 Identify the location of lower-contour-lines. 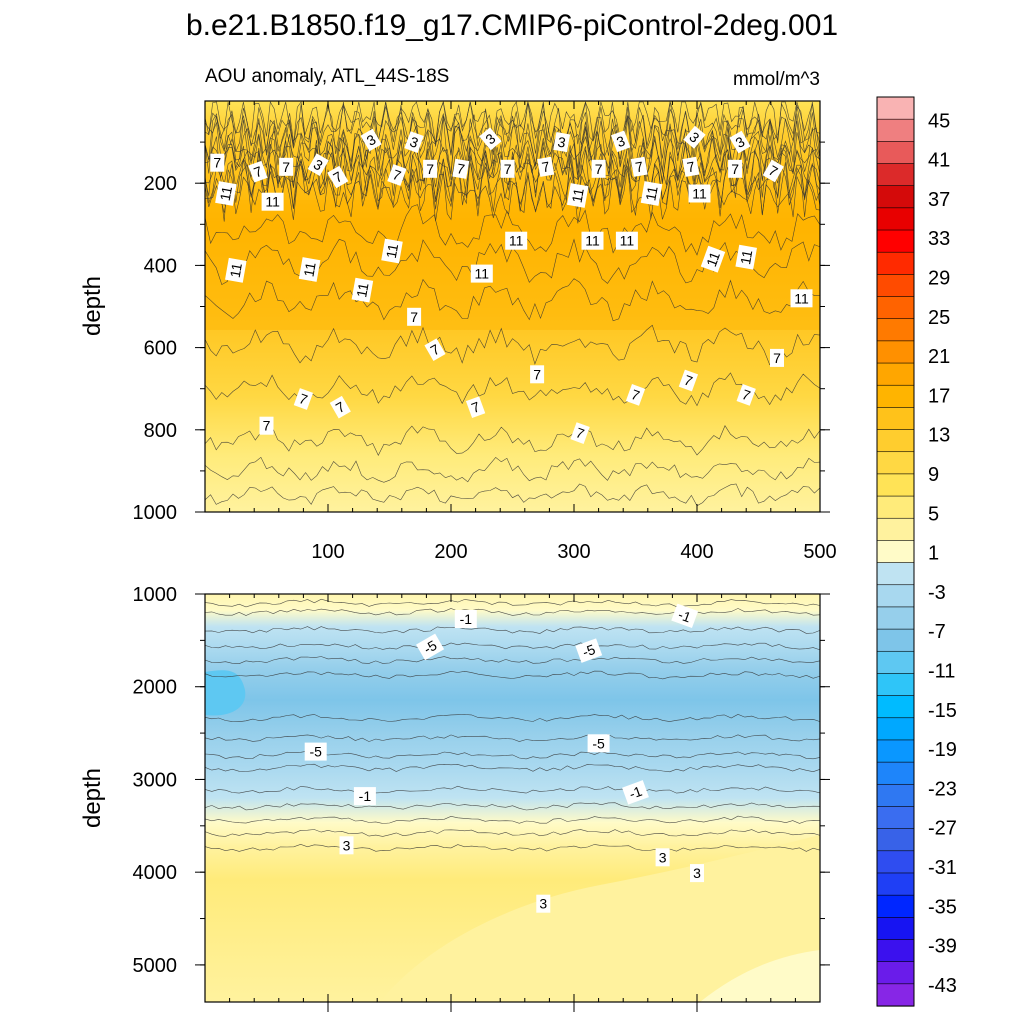
(512, 725).